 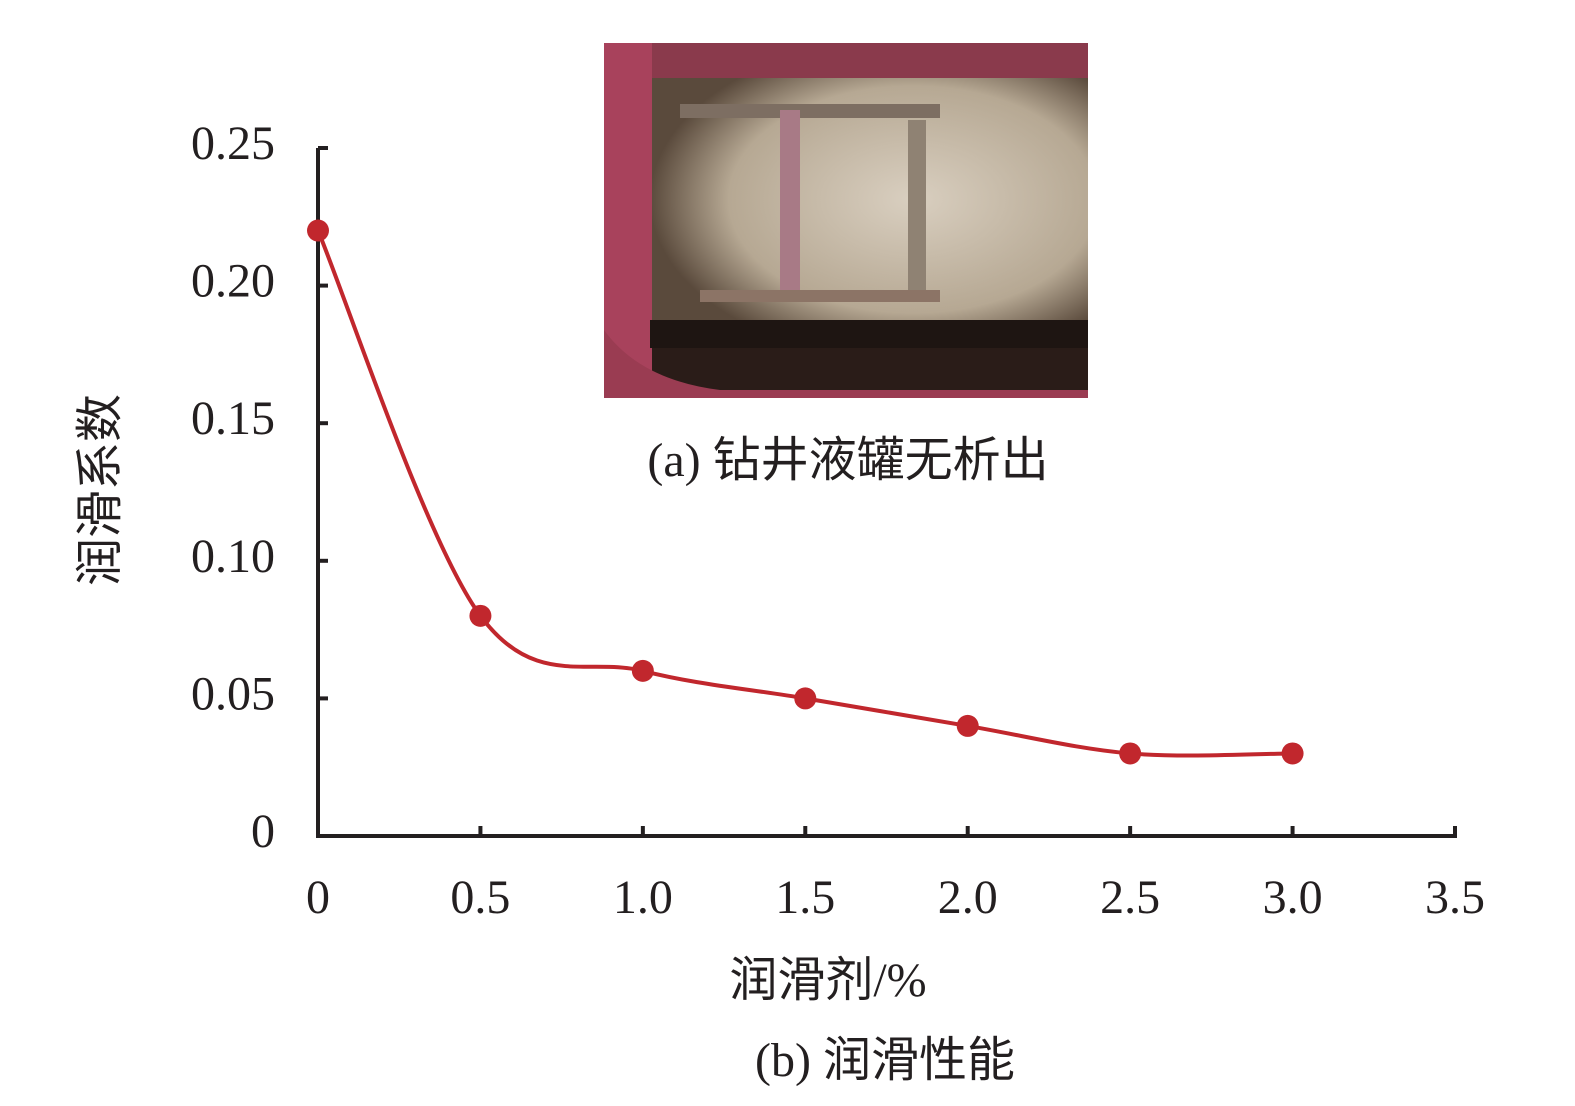 What do you see at coordinates (233, 281) in the screenshot?
I see `y-tick-label: 0.20` at bounding box center [233, 281].